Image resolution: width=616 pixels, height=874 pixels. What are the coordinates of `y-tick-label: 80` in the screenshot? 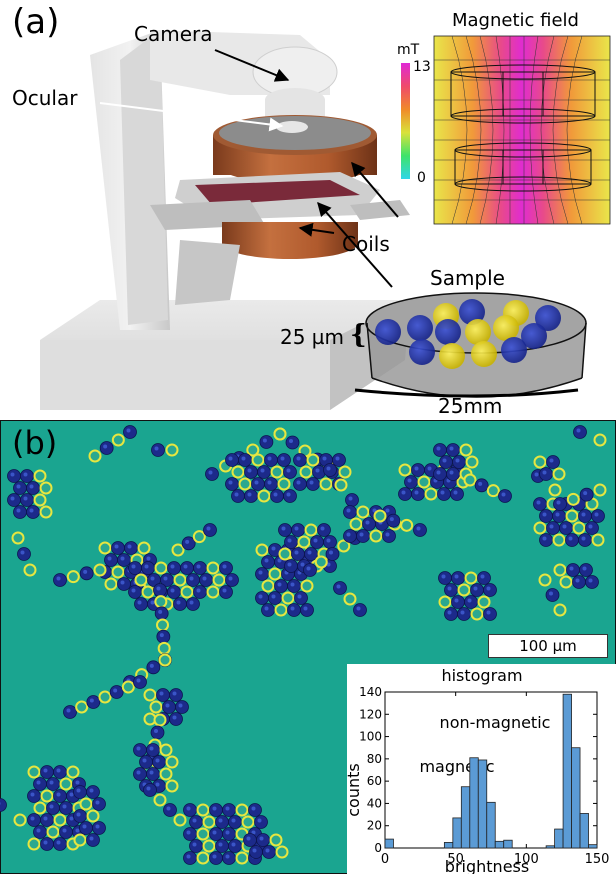 It's located at (374, 759).